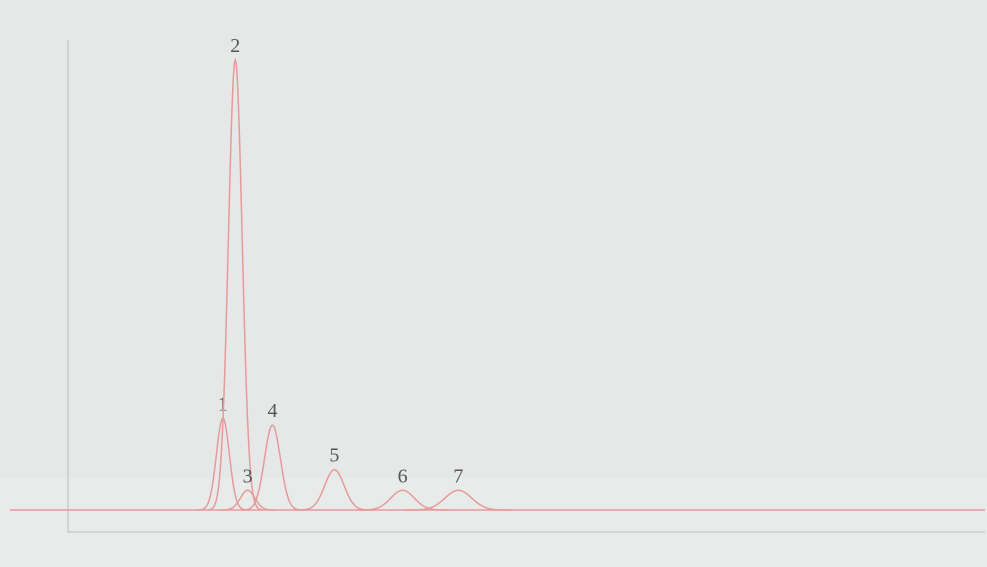 The width and height of the screenshot is (987, 567). I want to click on peak-label: 3, so click(248, 476).